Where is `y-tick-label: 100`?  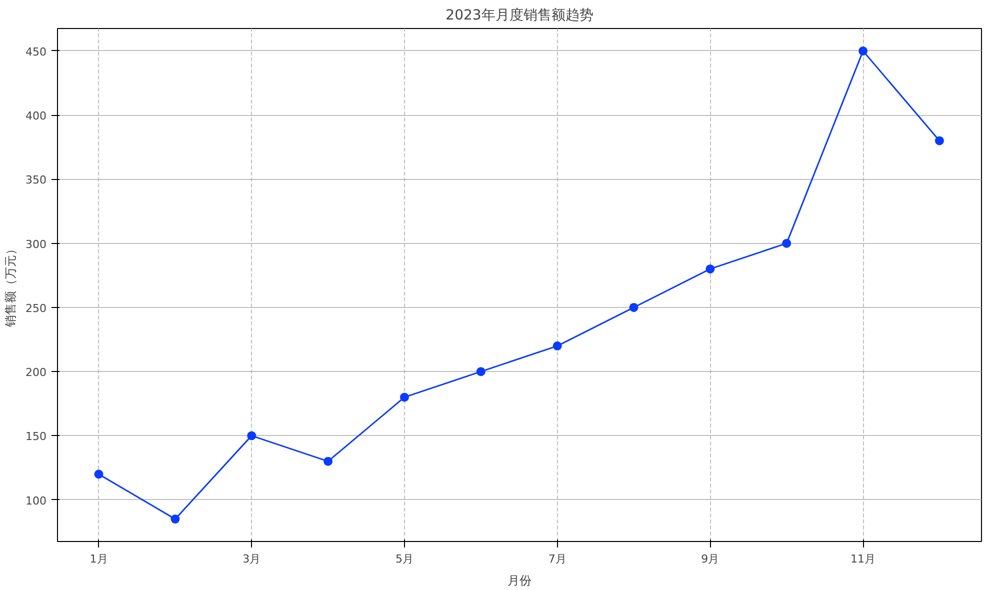 y-tick-label: 100 is located at coordinates (36, 501).